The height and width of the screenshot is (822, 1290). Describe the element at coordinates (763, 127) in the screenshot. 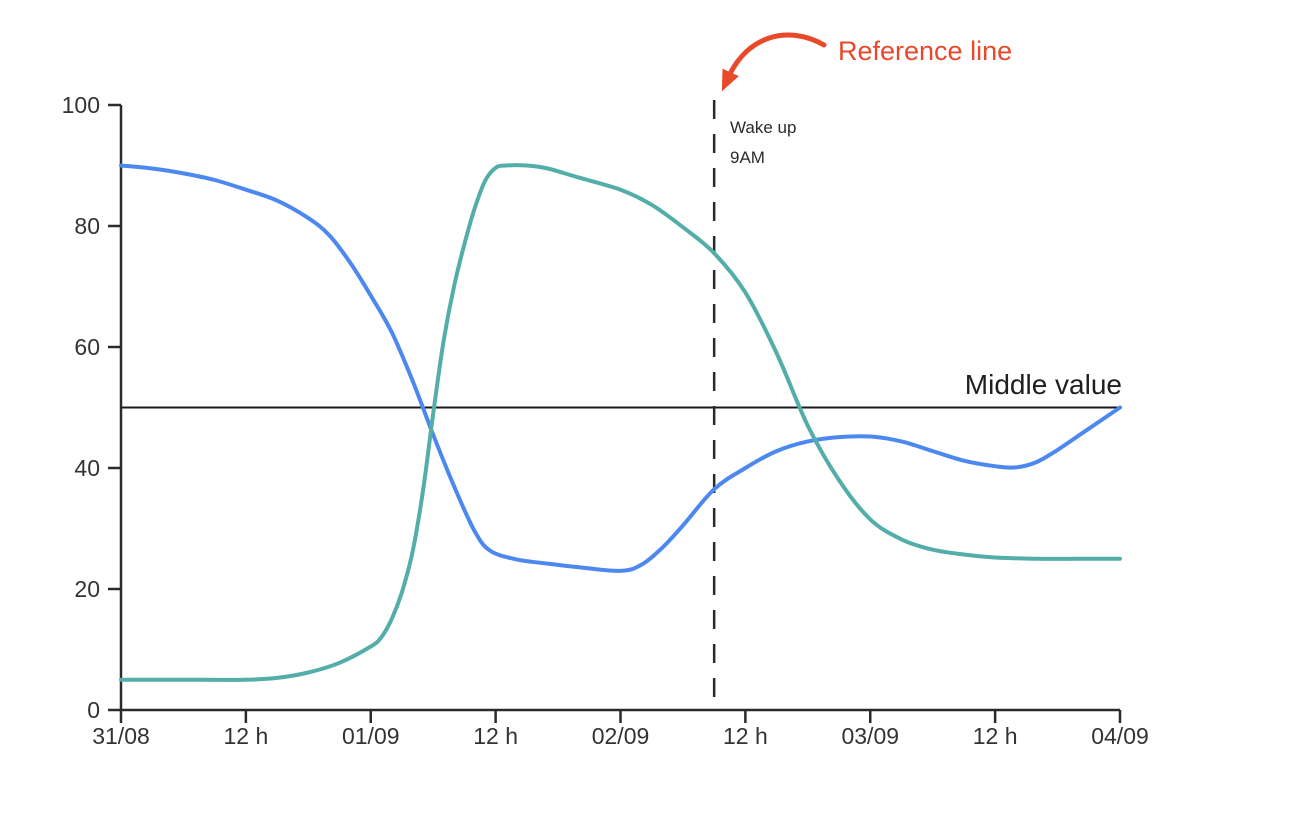

I see `wake-up-label: Wake up` at that location.